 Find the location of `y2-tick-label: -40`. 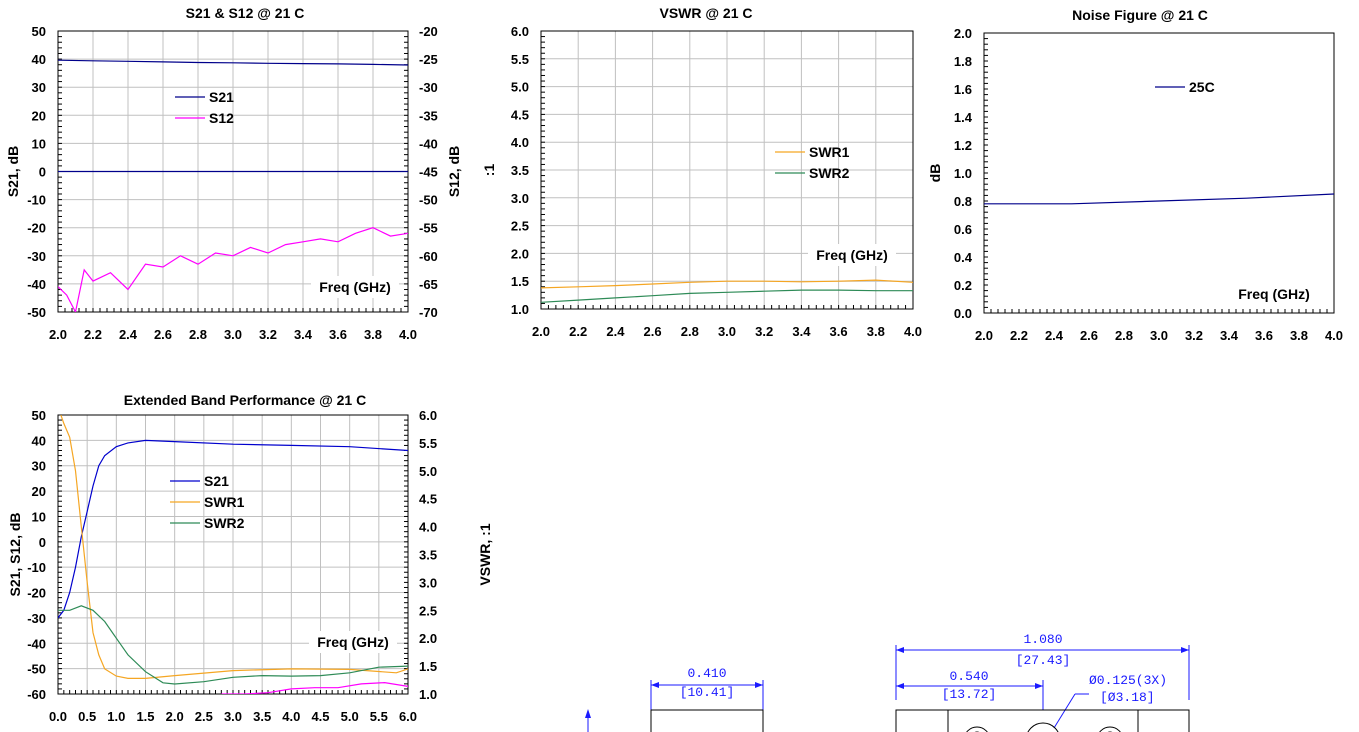

y2-tick-label: -40 is located at coordinates (428, 143).